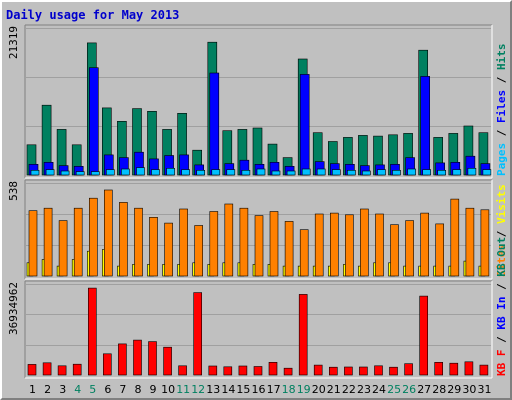 Image resolution: width=512 pixels, height=400 pixels. I want to click on x-tick-label: 20, so click(319, 389).